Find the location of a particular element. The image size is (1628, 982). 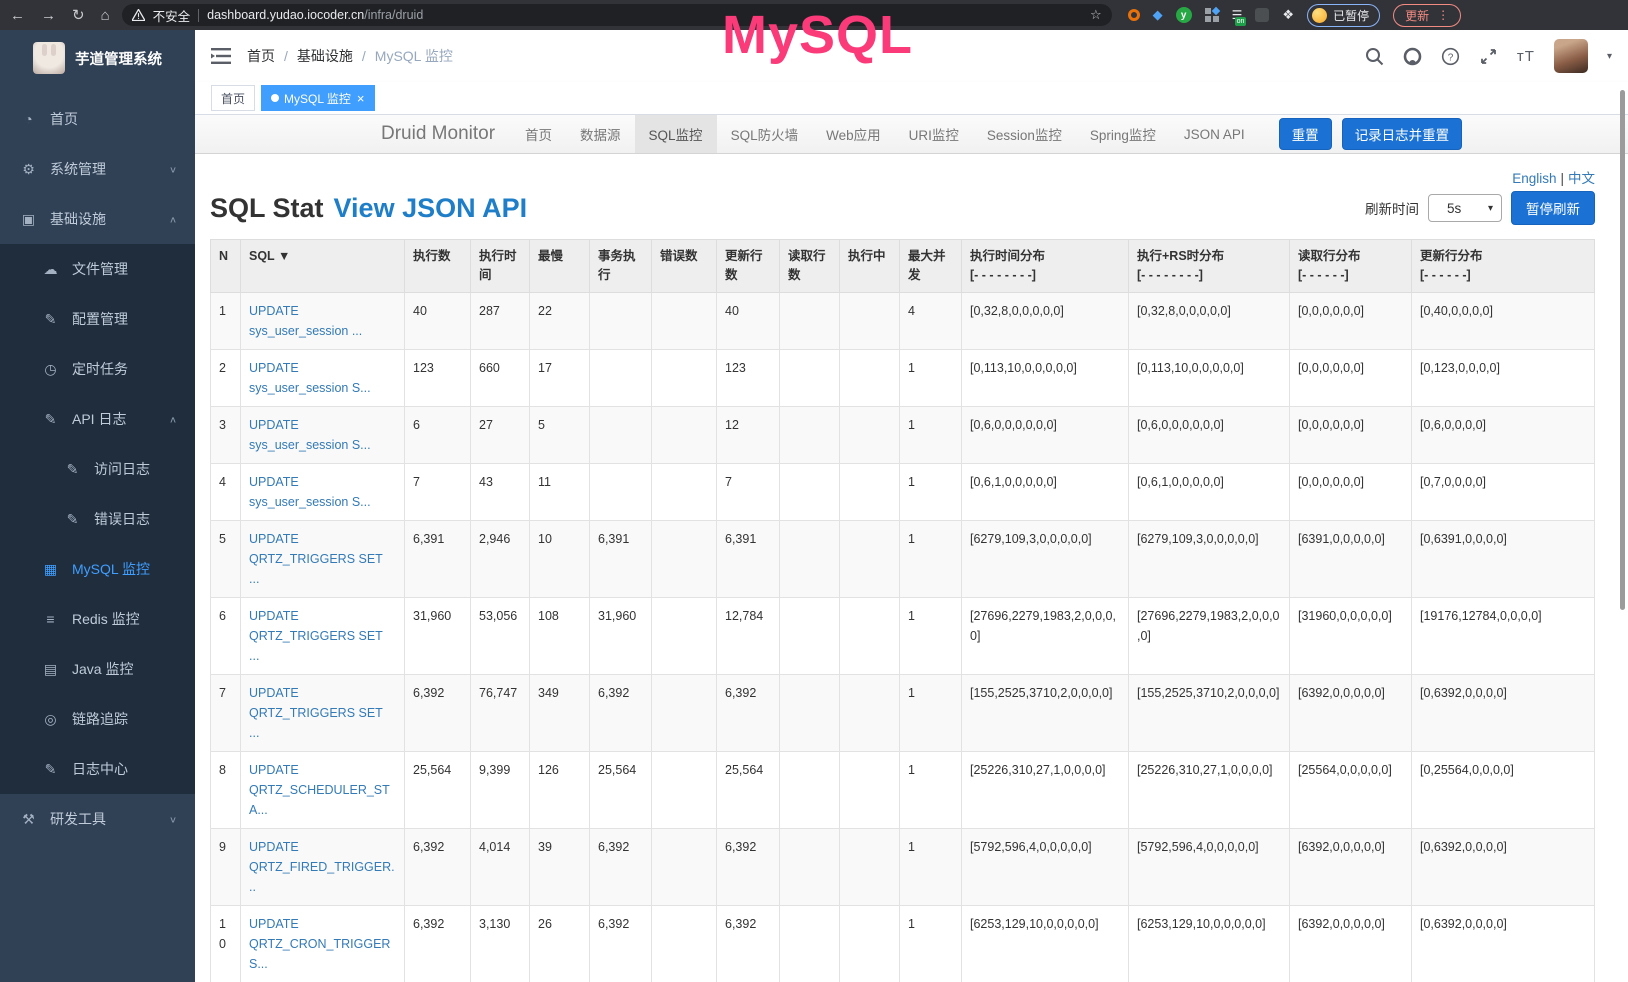

druid-nav-URI监控: URI监控 is located at coordinates (933, 135).